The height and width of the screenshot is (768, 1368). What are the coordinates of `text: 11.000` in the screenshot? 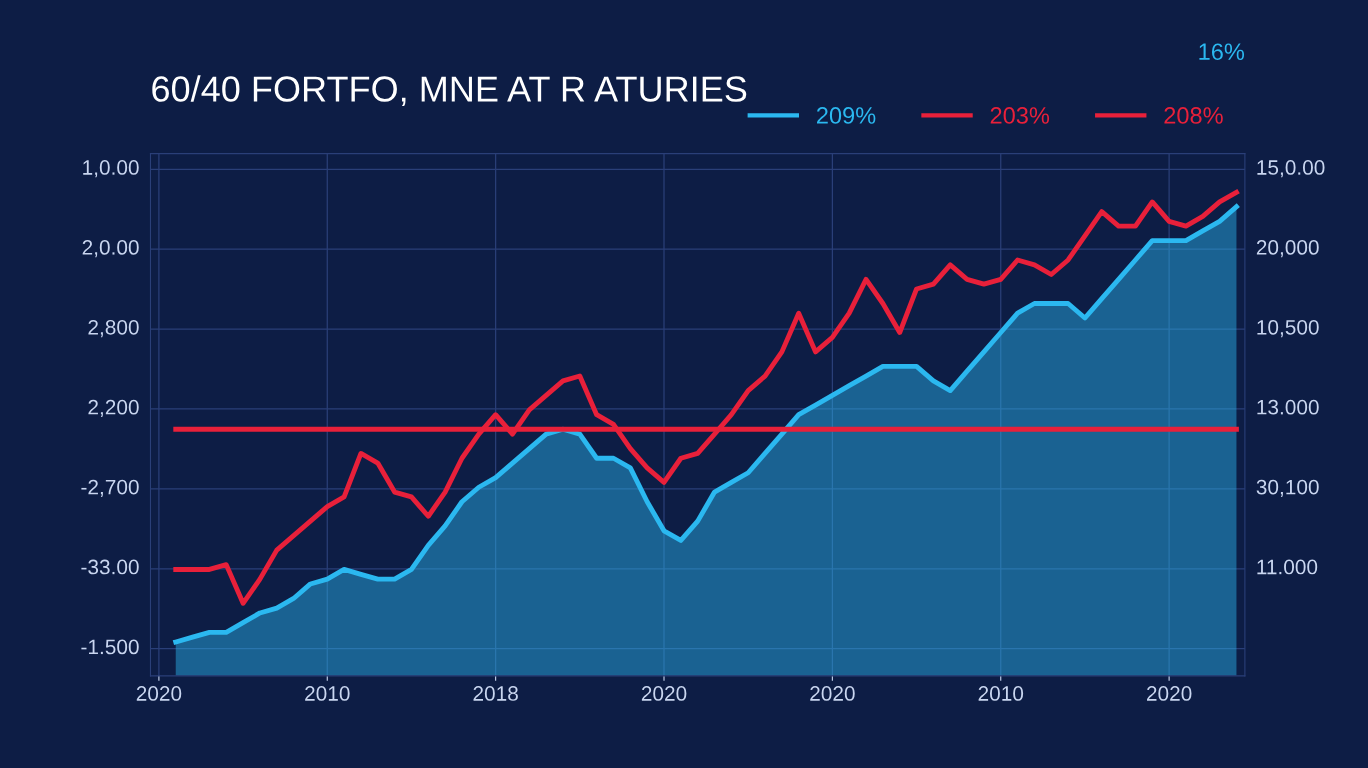 It's located at (1287, 567).